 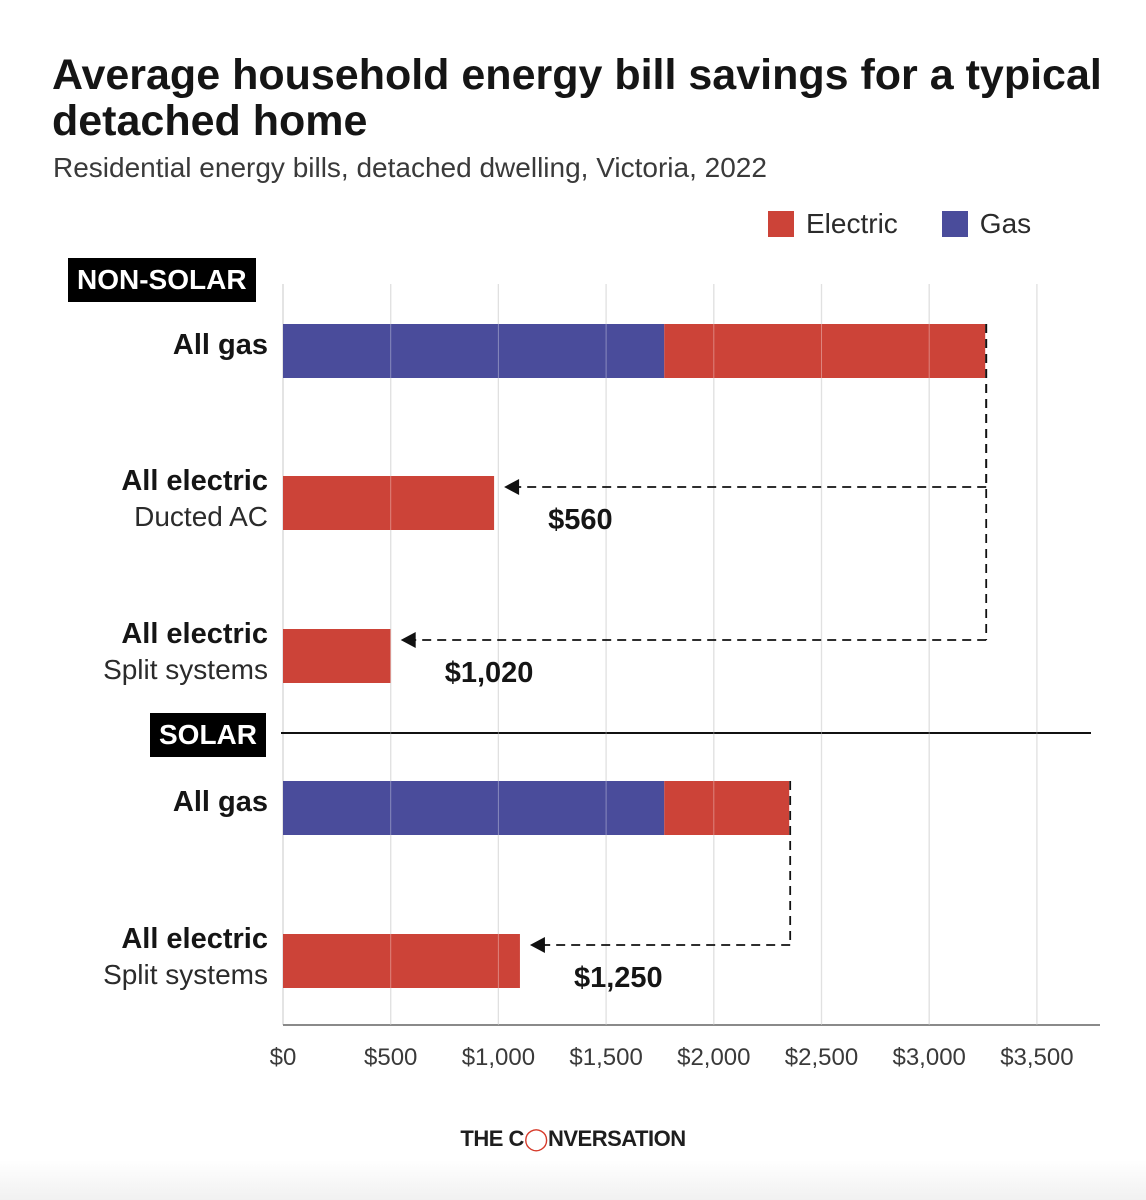 I want to click on x-tick-label: $3,500, so click(x=1036, y=1057).